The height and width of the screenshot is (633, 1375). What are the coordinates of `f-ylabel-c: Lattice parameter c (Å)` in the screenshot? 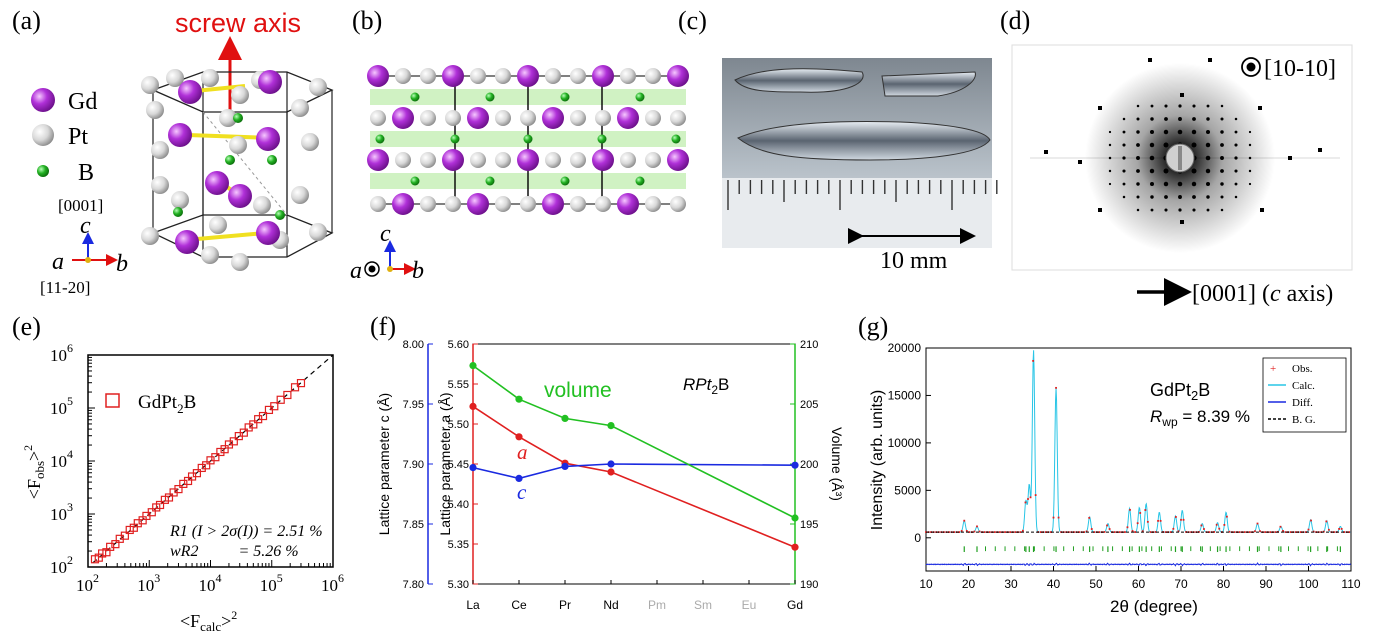 It's located at (384, 464).